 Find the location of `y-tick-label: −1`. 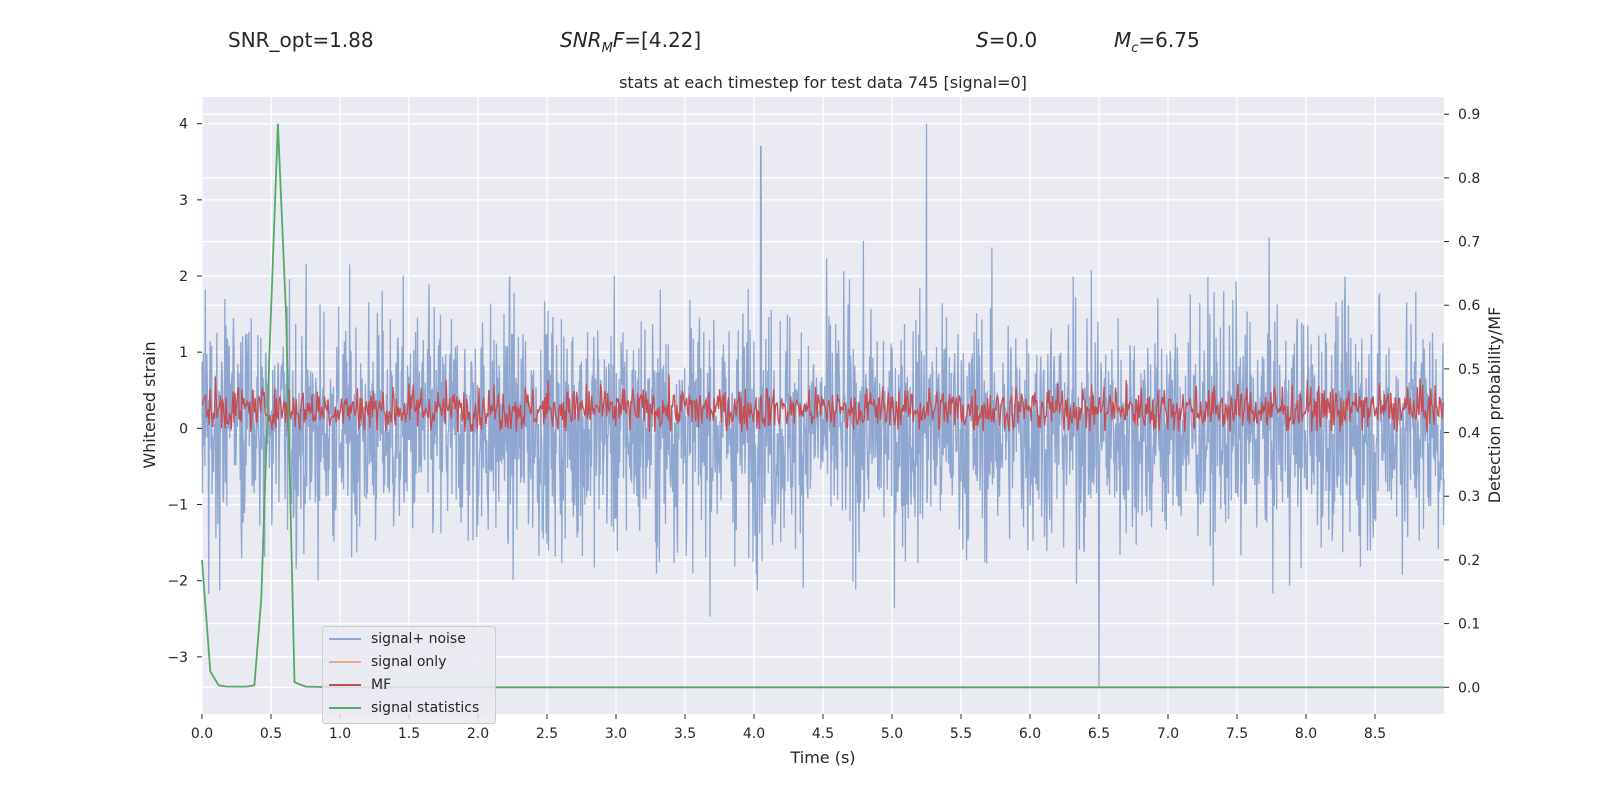

y-tick-label: −1 is located at coordinates (177, 506).